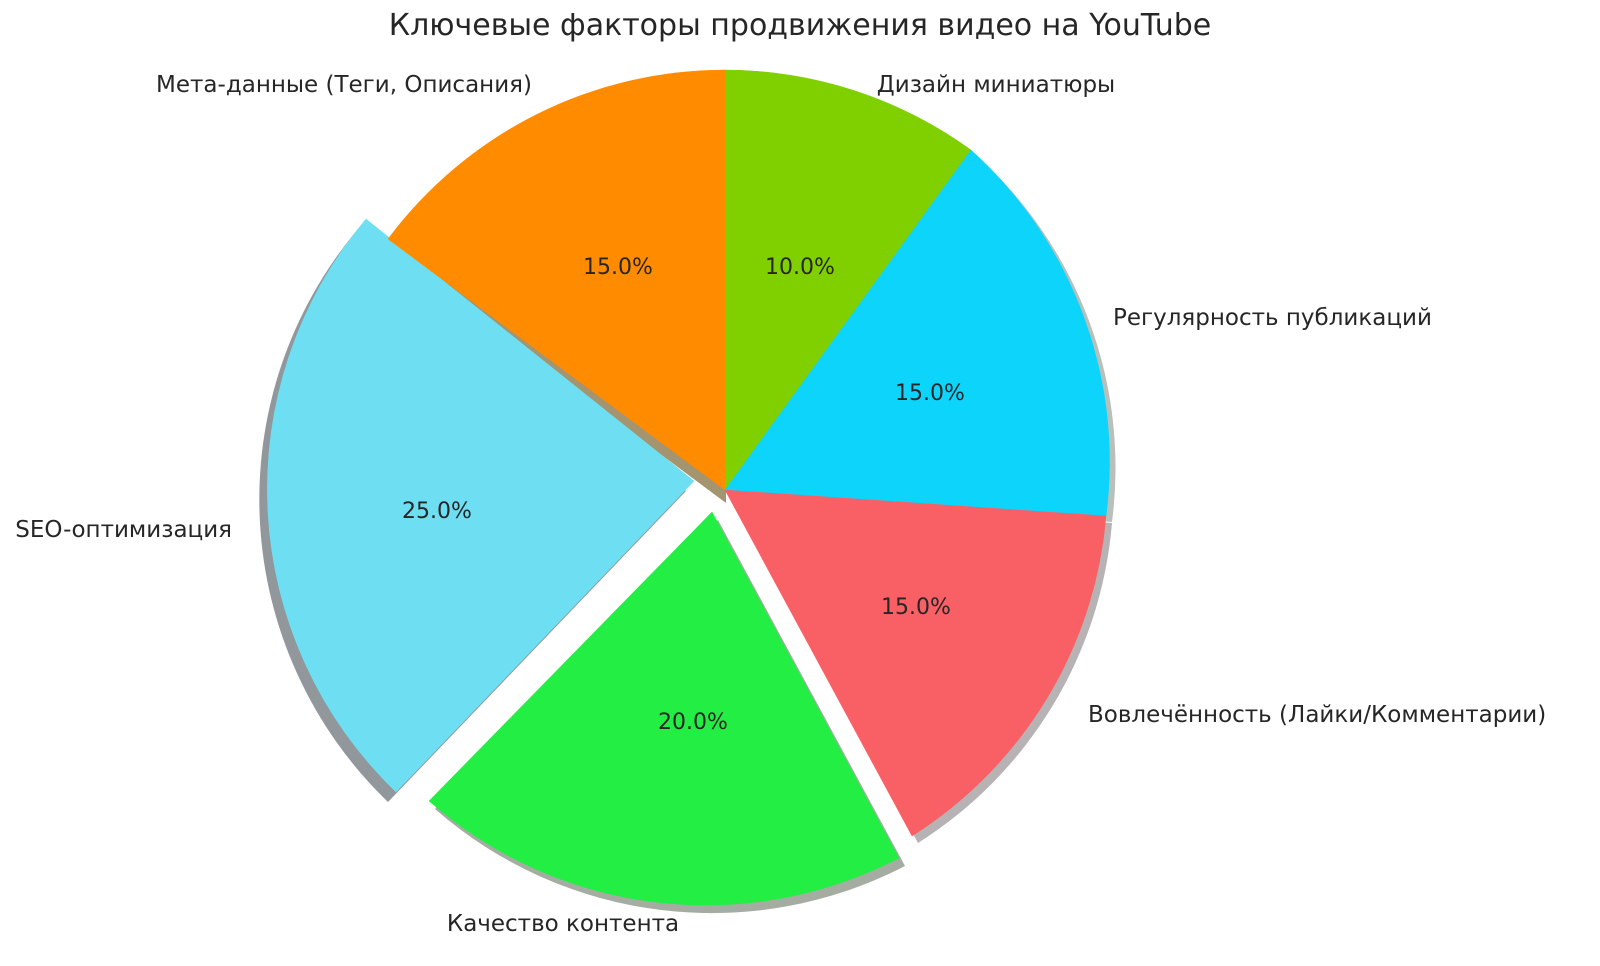 Image resolution: width=1600 pixels, height=966 pixels. I want to click on slice-engagement, so click(915, 663).